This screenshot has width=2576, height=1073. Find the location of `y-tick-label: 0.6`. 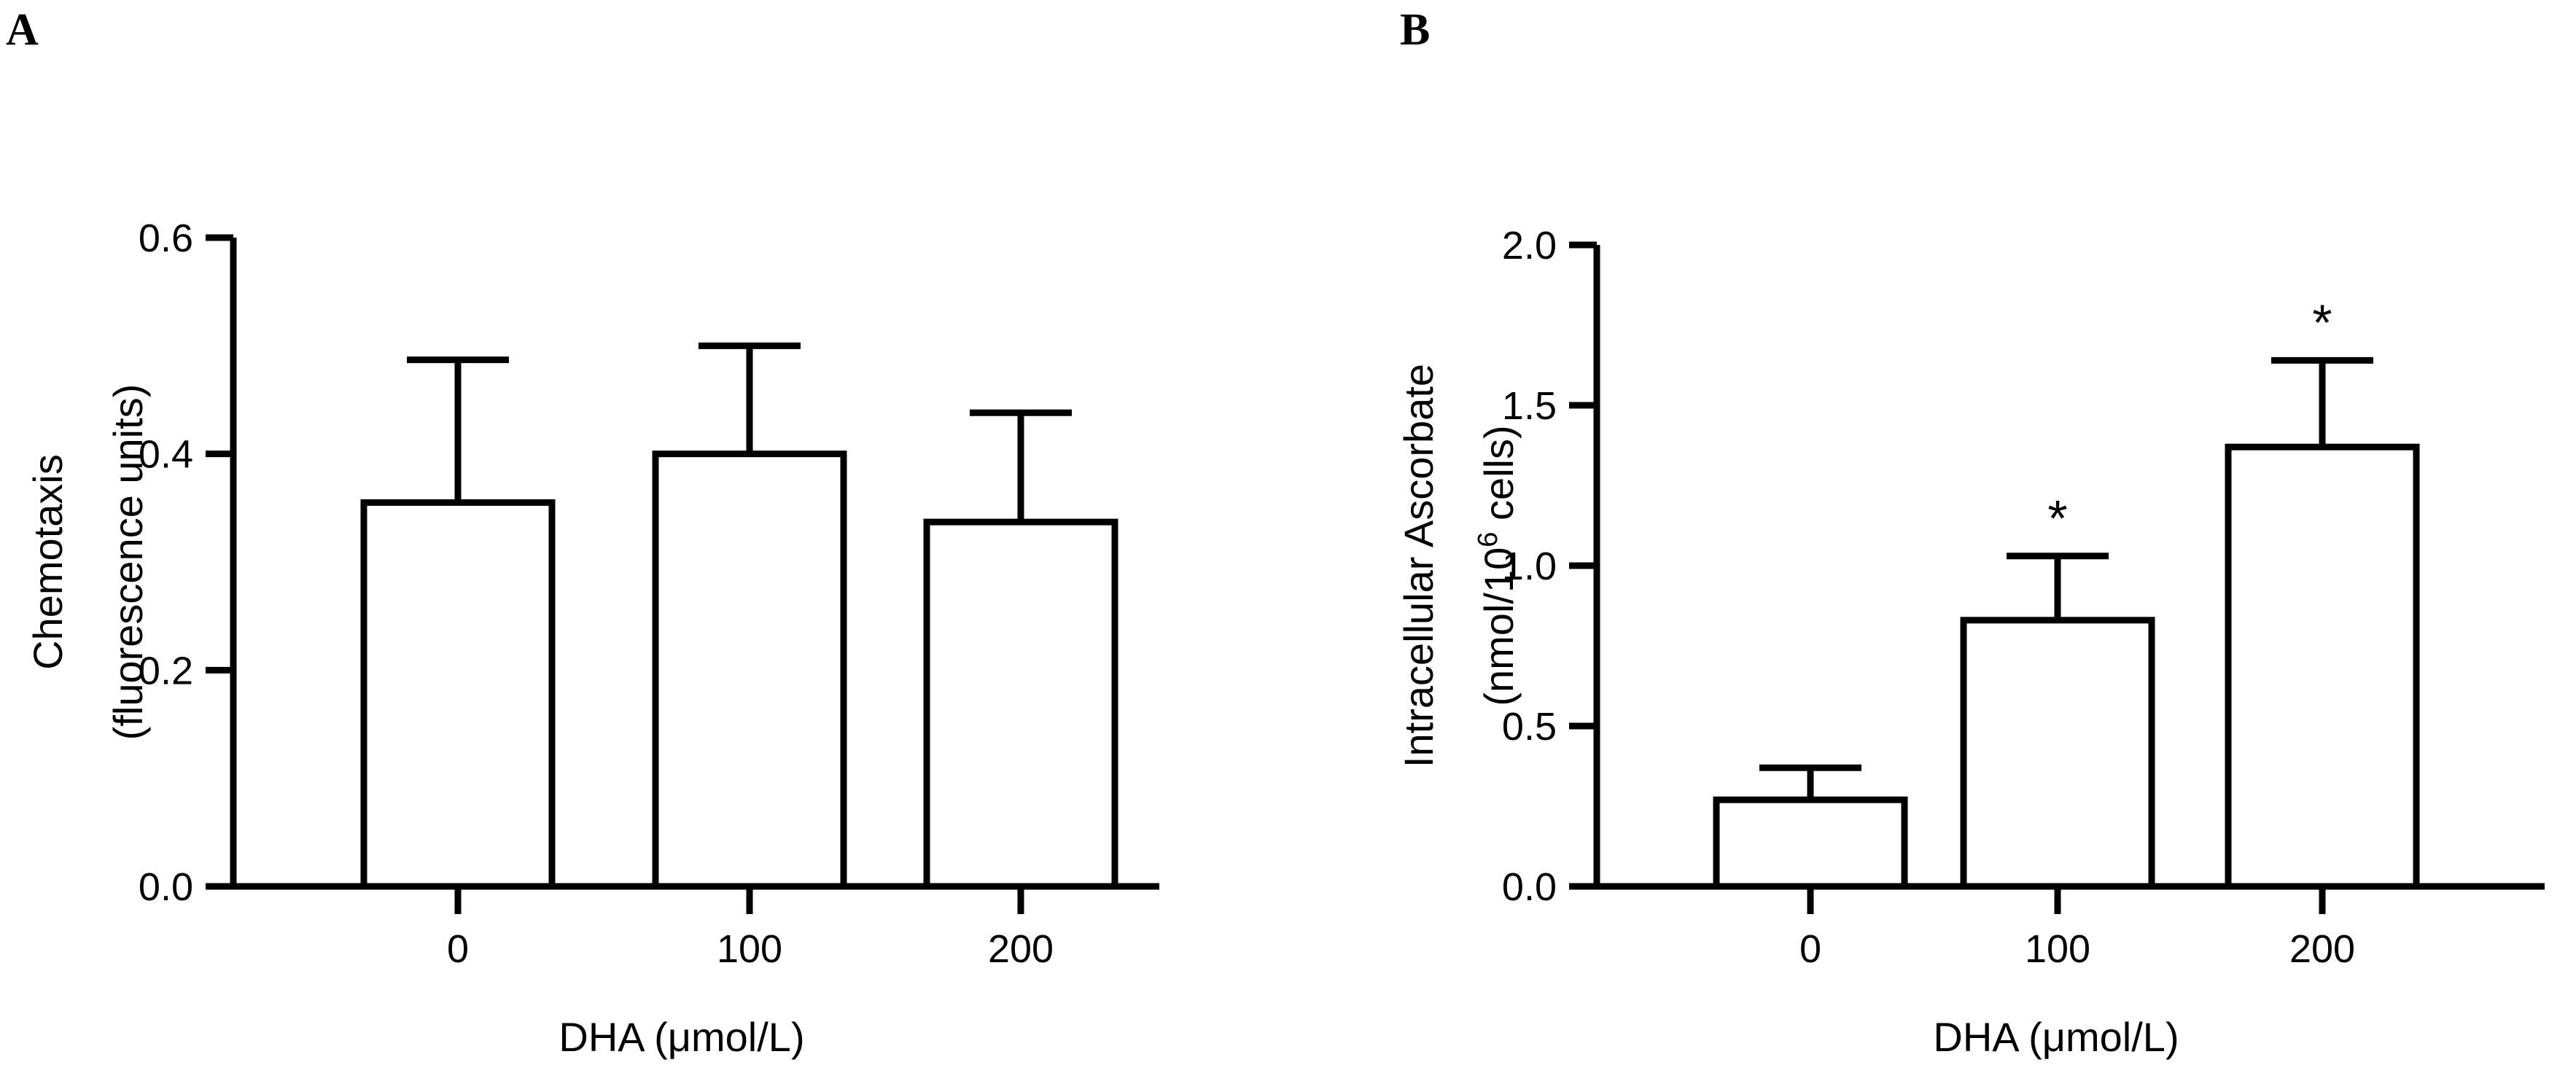

y-tick-label: 0.6 is located at coordinates (166, 238).